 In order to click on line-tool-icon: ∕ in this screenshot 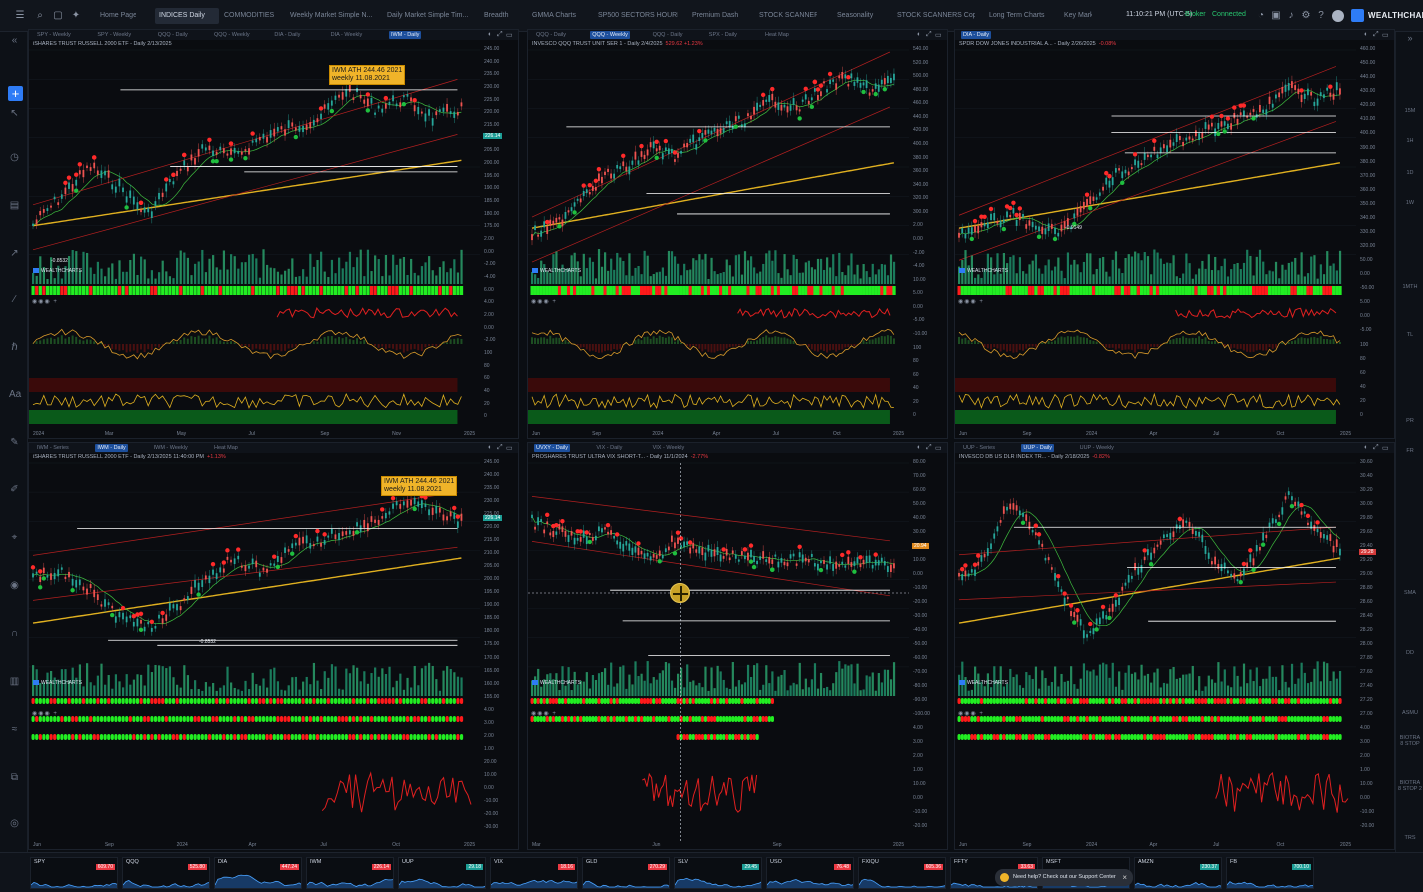, I will do `click(14, 299)`.